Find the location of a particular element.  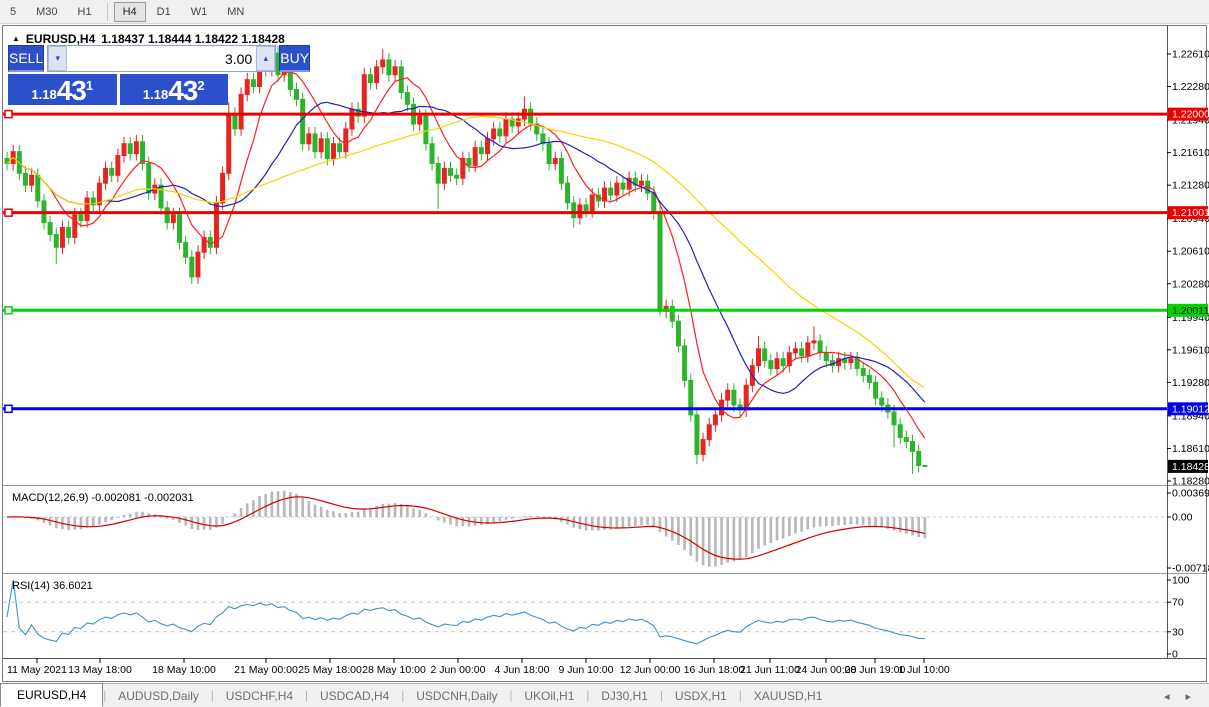

price-tick-label: 1.18610 is located at coordinates (1190, 449).